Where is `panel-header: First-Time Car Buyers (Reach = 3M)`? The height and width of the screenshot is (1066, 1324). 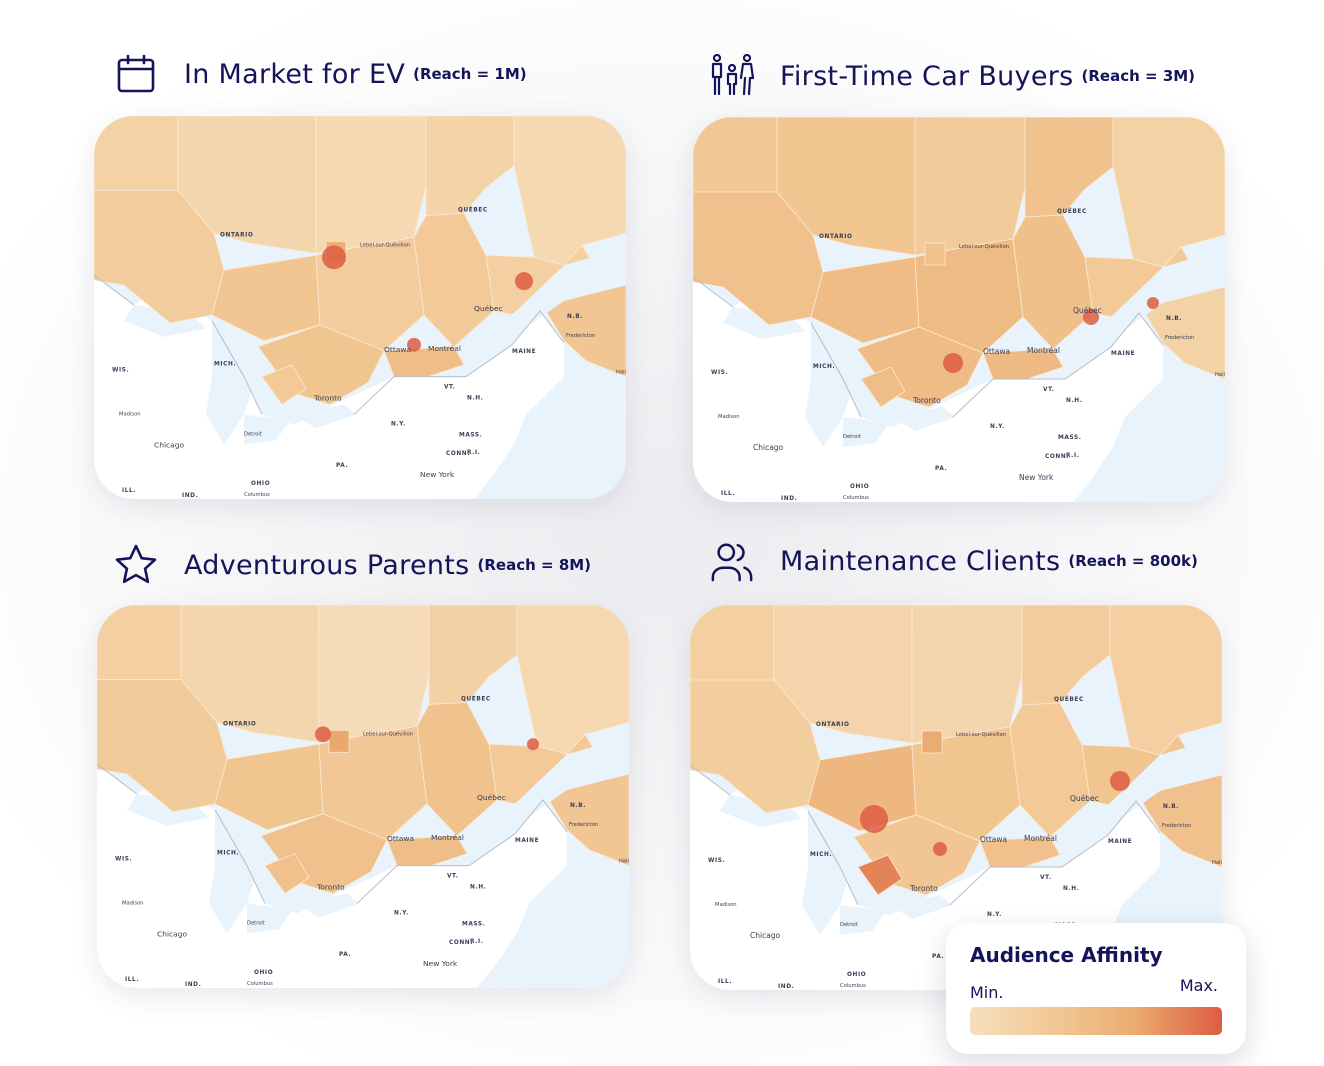 panel-header: First-Time Car Buyers (Reach = 3M) is located at coordinates (952, 76).